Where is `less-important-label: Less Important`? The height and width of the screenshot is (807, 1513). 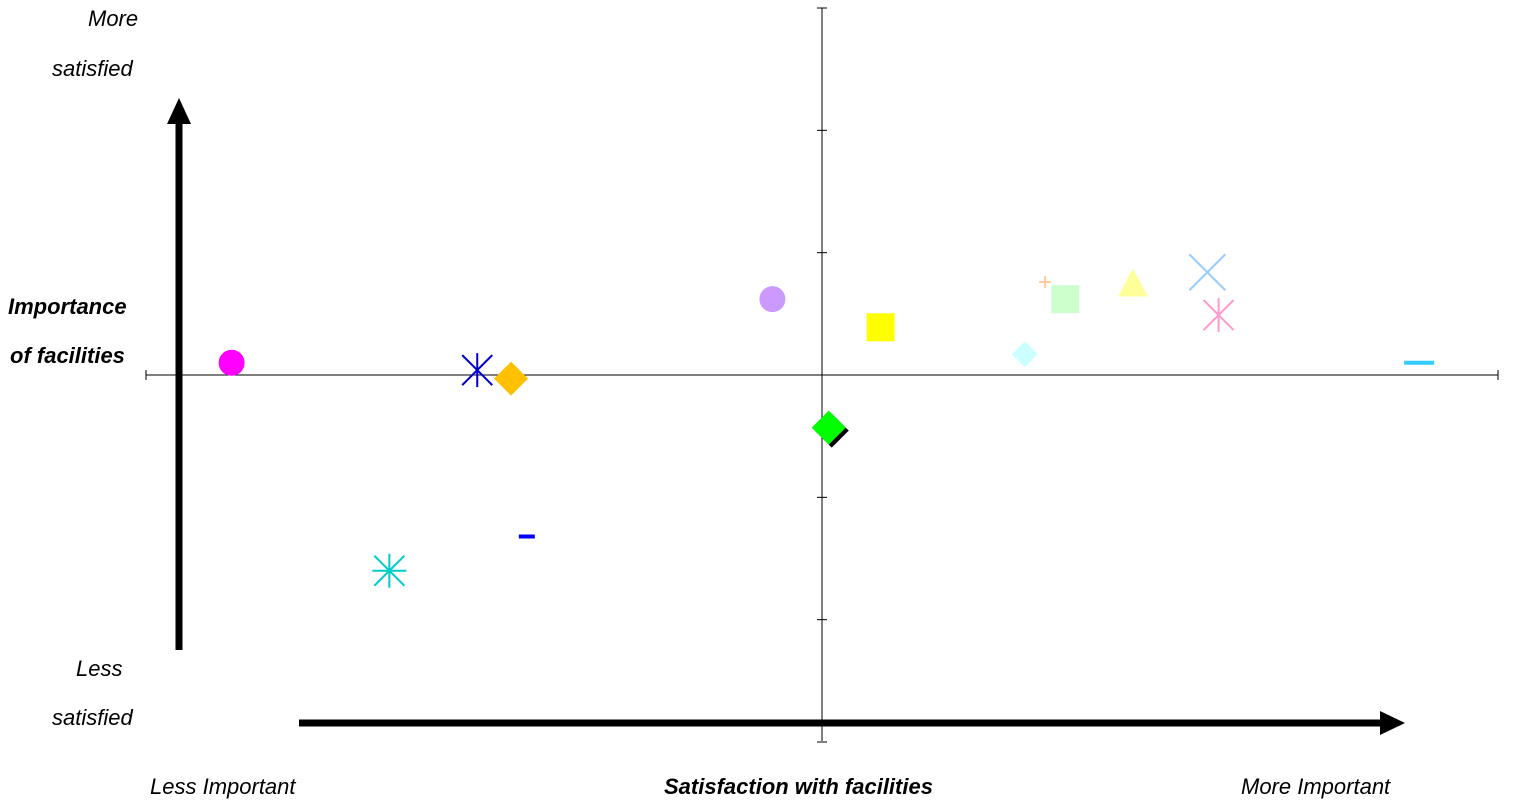
less-important-label: Less Important is located at coordinates (223, 786).